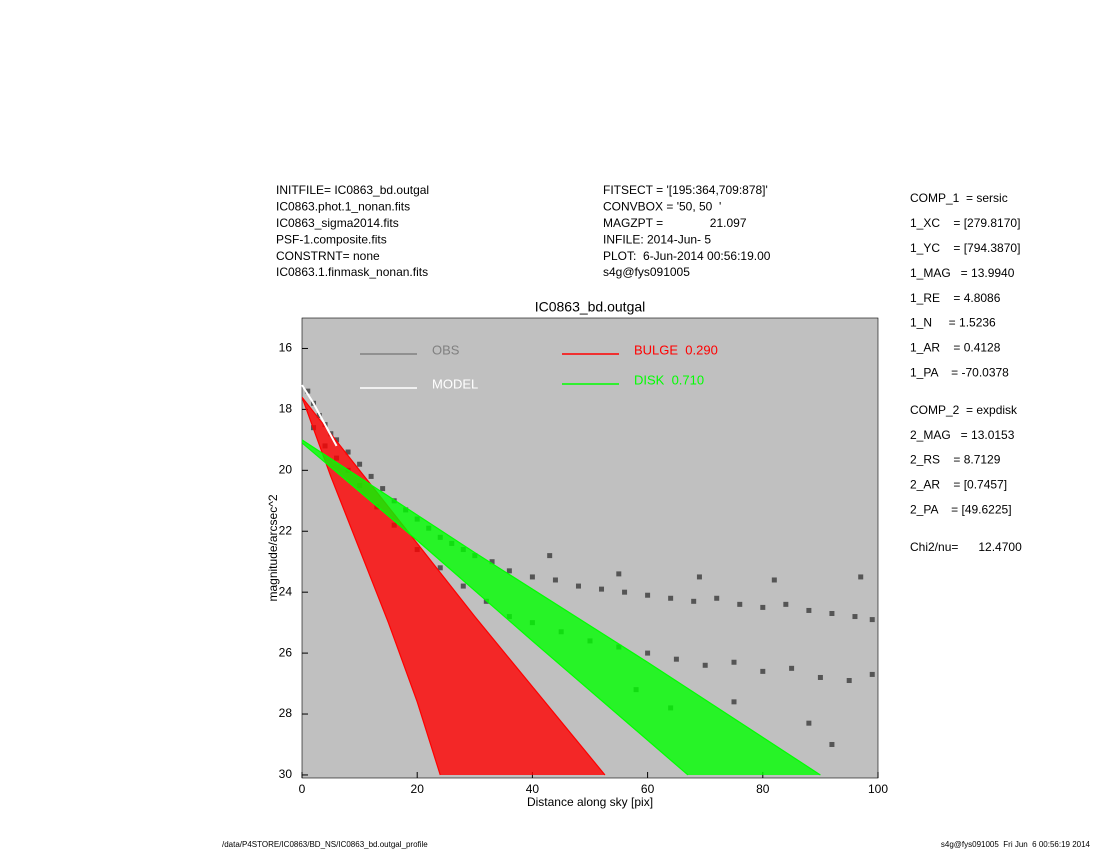 The image size is (1100, 855). What do you see at coordinates (590, 307) in the screenshot?
I see `chart-title: IC0863_bd.outgal` at bounding box center [590, 307].